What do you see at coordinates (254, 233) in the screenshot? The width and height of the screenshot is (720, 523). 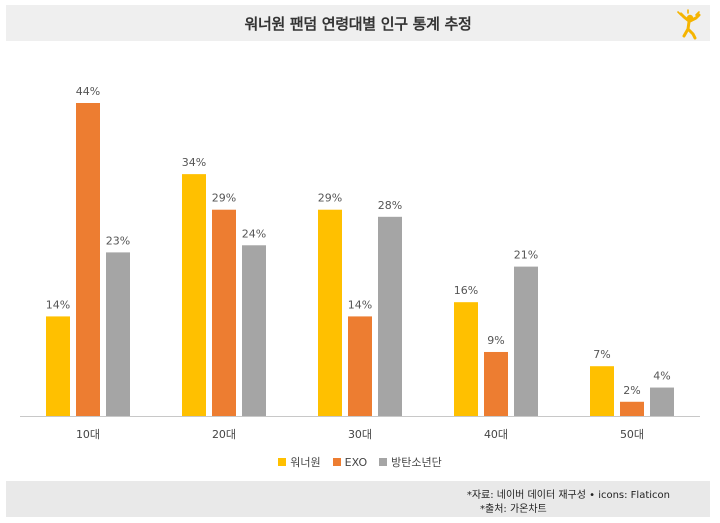 I see `data-label-bts-20대: 24%` at bounding box center [254, 233].